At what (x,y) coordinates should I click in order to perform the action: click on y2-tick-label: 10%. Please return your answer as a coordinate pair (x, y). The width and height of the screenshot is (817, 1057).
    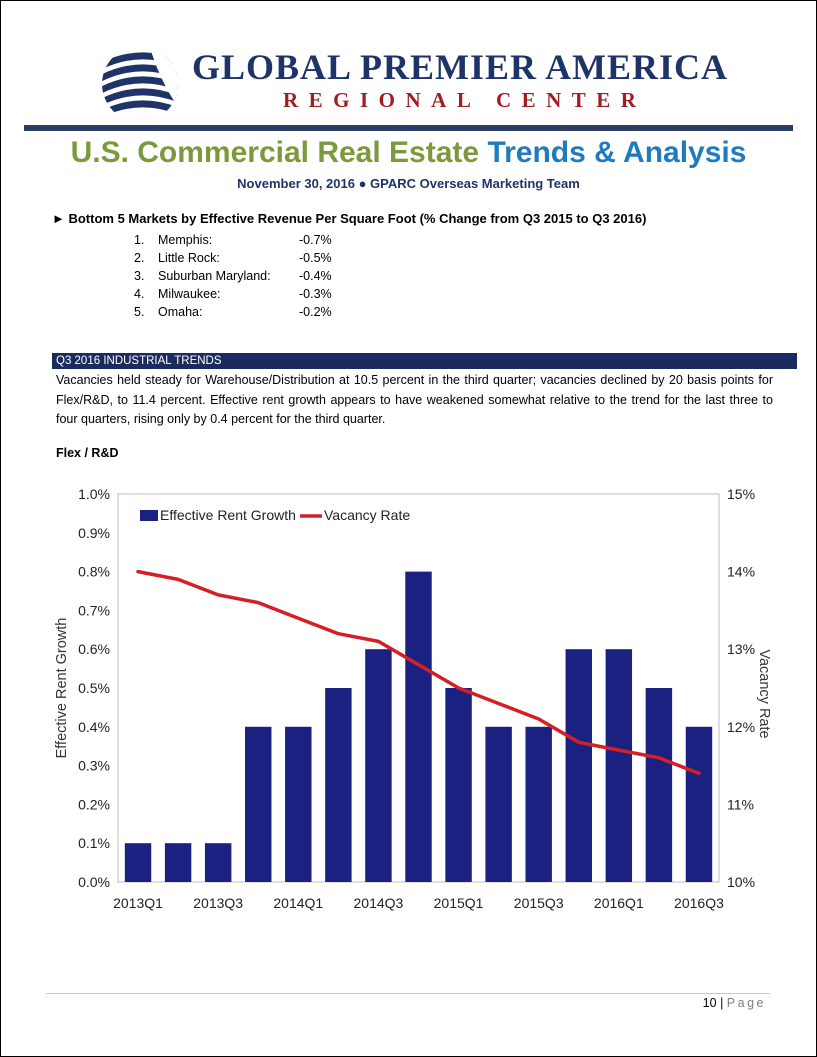
    Looking at the image, I should click on (741, 882).